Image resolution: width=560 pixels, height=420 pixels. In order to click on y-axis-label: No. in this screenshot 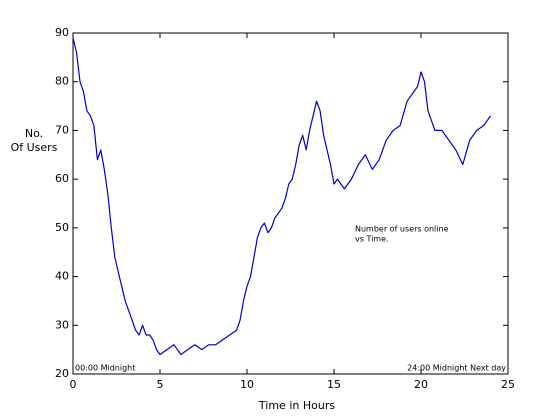, I will do `click(34, 133)`.